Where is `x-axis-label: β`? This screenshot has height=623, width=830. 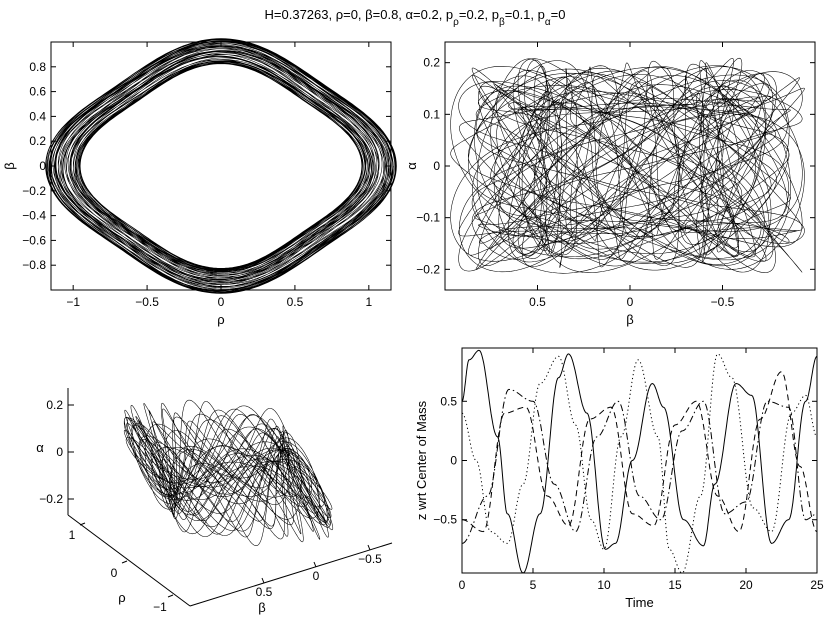
x-axis-label: β is located at coordinates (629, 319).